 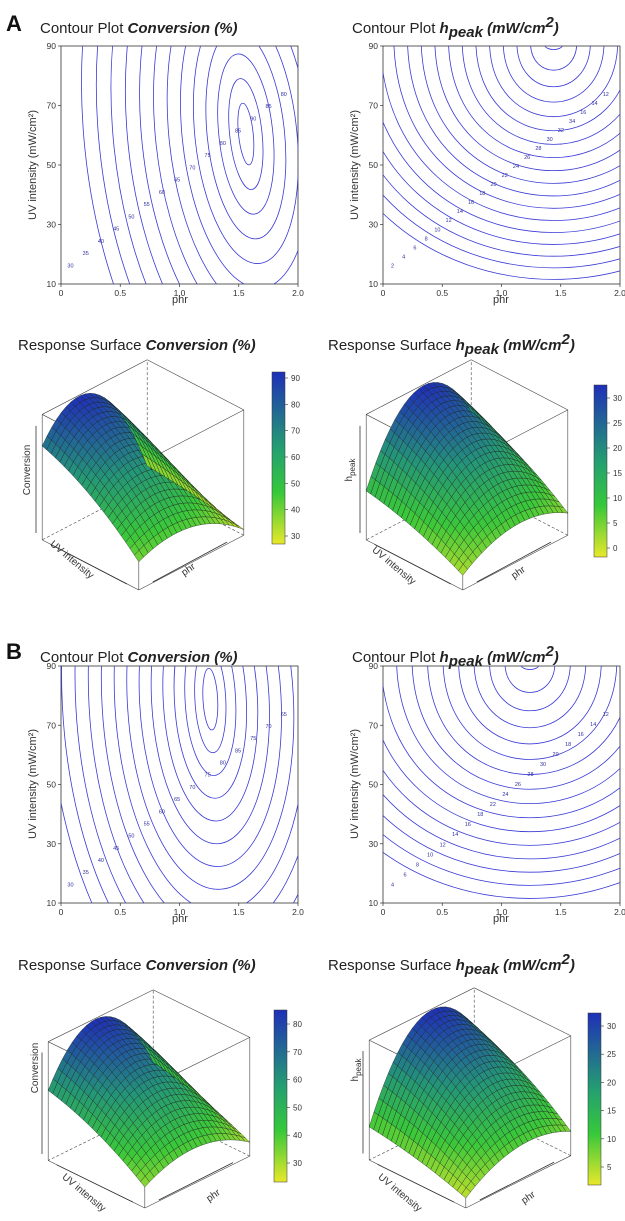 What do you see at coordinates (14, 651) in the screenshot?
I see `panel-letter-b: B` at bounding box center [14, 651].